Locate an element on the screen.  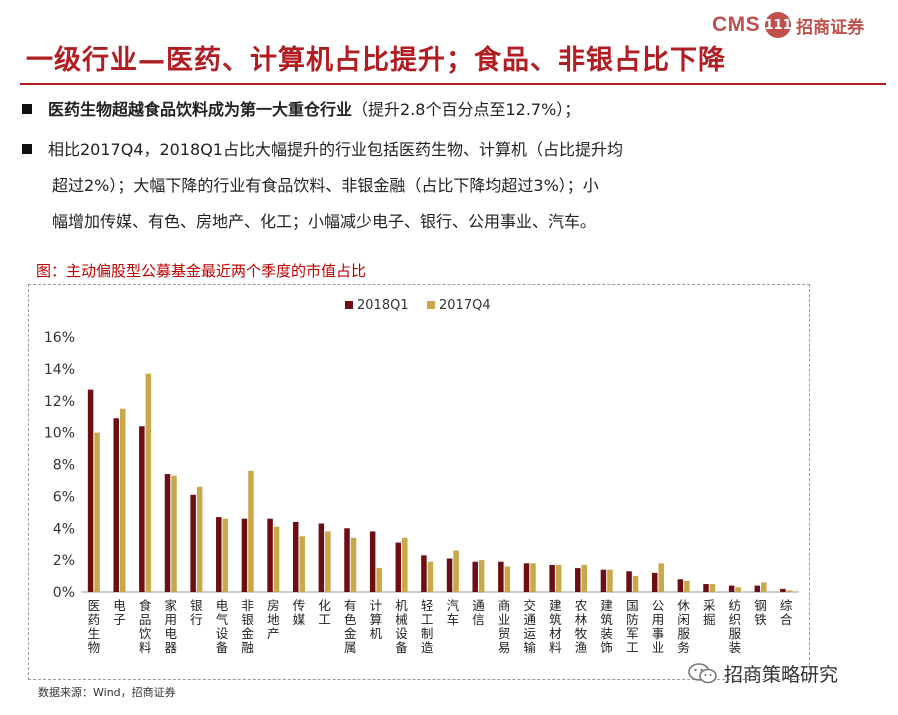
x-tick-label: 建筑装饰 is located at coordinates (606, 626).